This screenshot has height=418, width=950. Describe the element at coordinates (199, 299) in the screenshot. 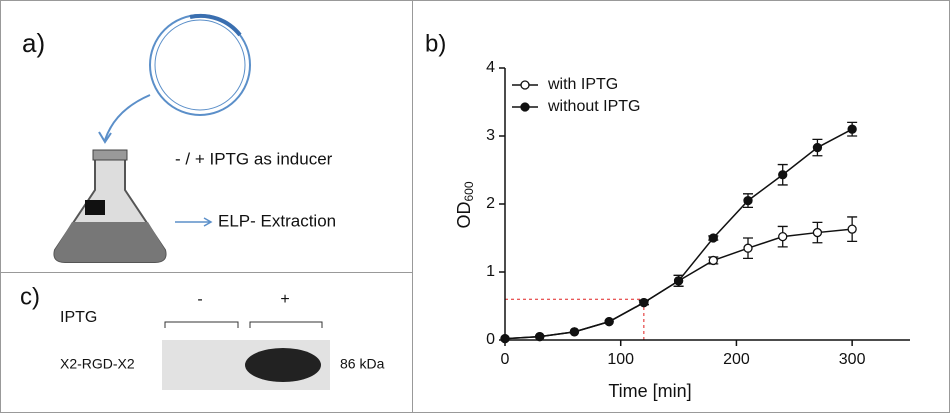

I see `lane-label: -` at that location.